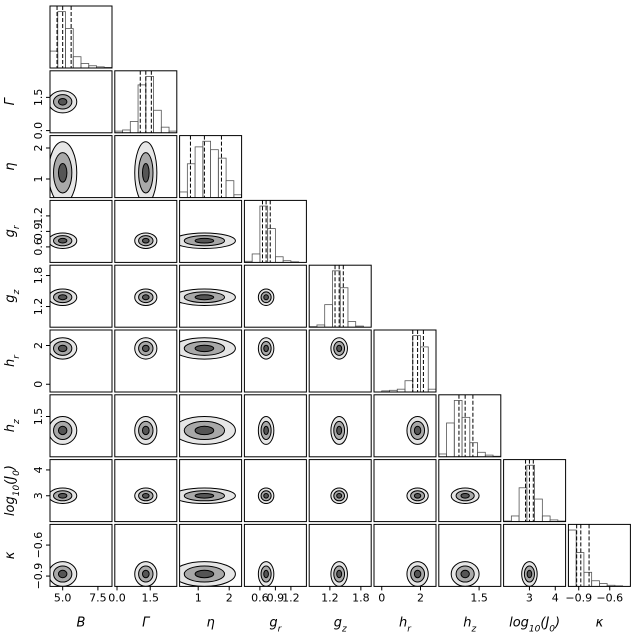  I want to click on label-part: η, so click(210, 622).